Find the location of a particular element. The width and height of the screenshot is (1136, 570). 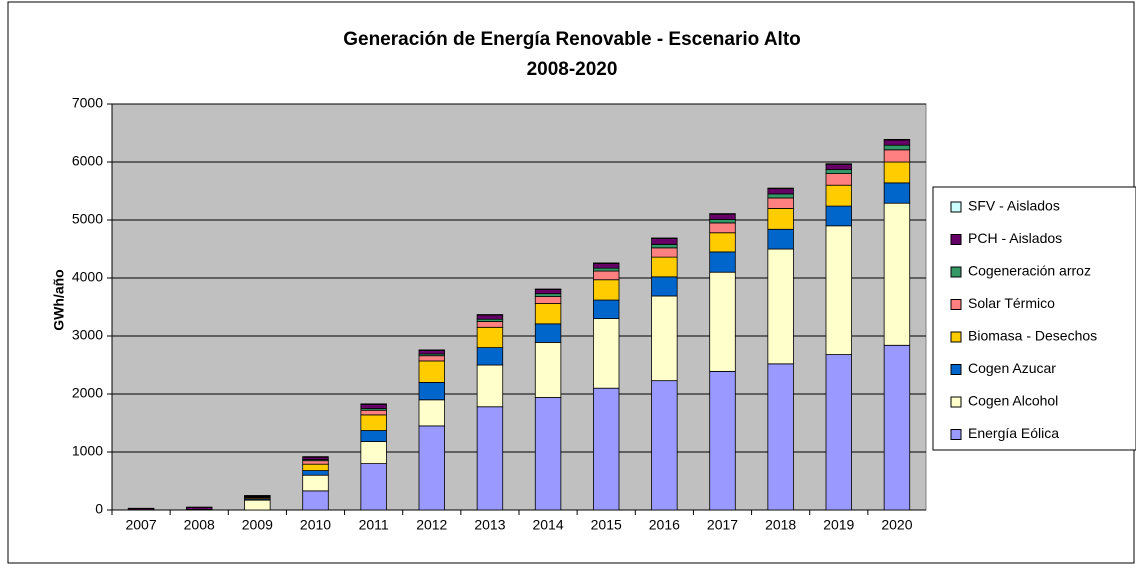

x-tick-label: 2018 is located at coordinates (780, 525).